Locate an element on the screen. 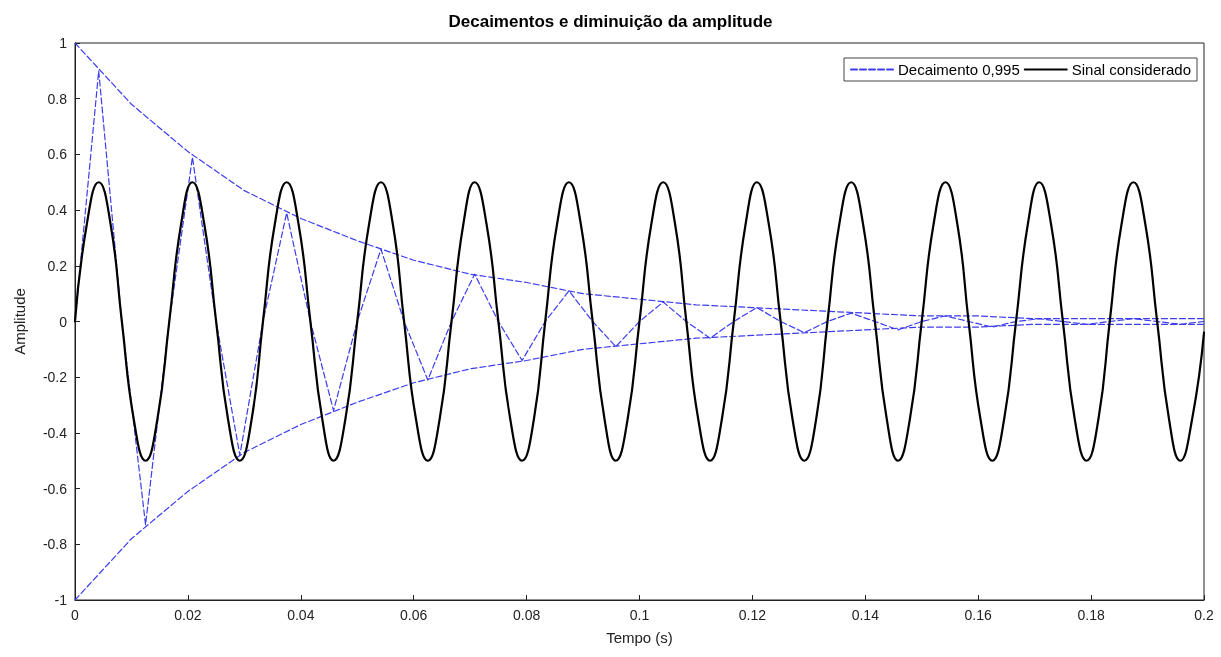 The height and width of the screenshot is (657, 1221). y-tick-label: 0.6 is located at coordinates (57, 154).